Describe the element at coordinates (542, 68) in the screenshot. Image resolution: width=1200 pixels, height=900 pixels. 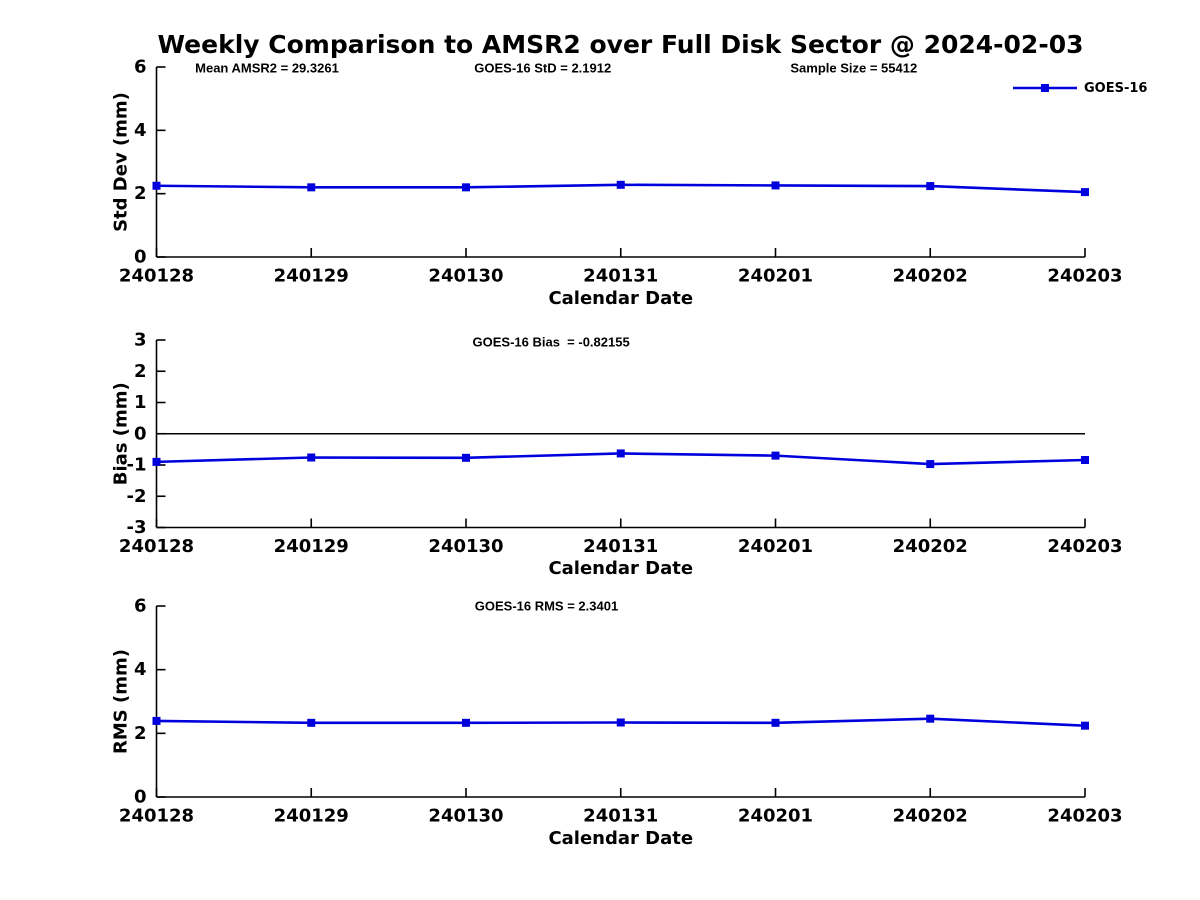
I see `annotation-text: GOES-16 StD = 2.1912` at that location.